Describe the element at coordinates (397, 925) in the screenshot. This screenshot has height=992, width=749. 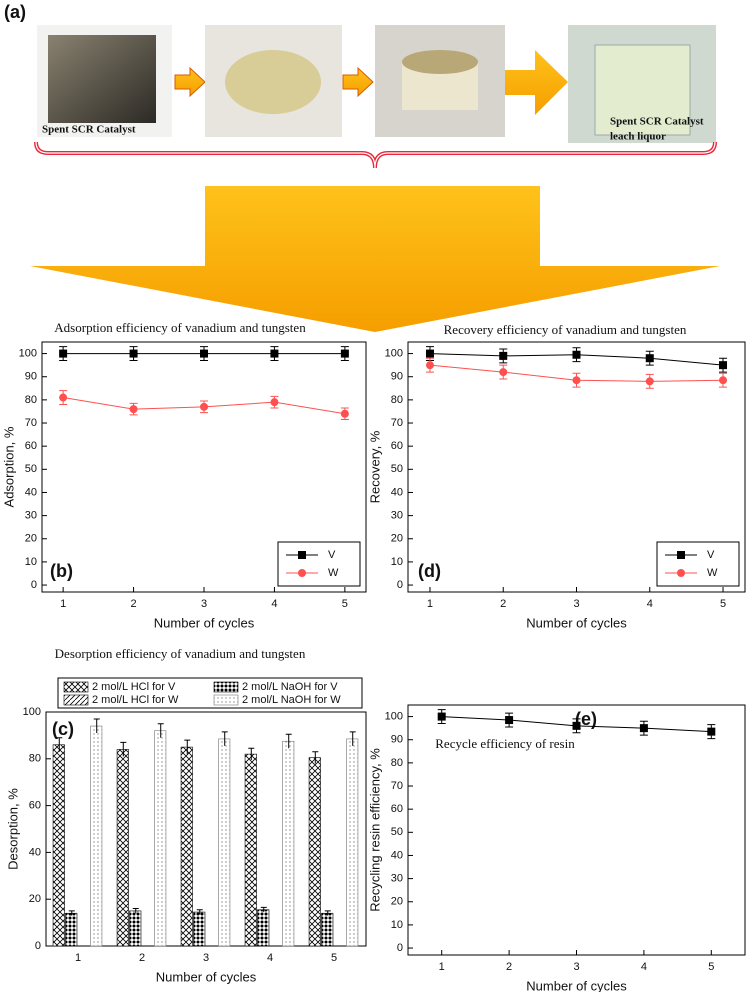
I see `y-tick-label: 10` at that location.